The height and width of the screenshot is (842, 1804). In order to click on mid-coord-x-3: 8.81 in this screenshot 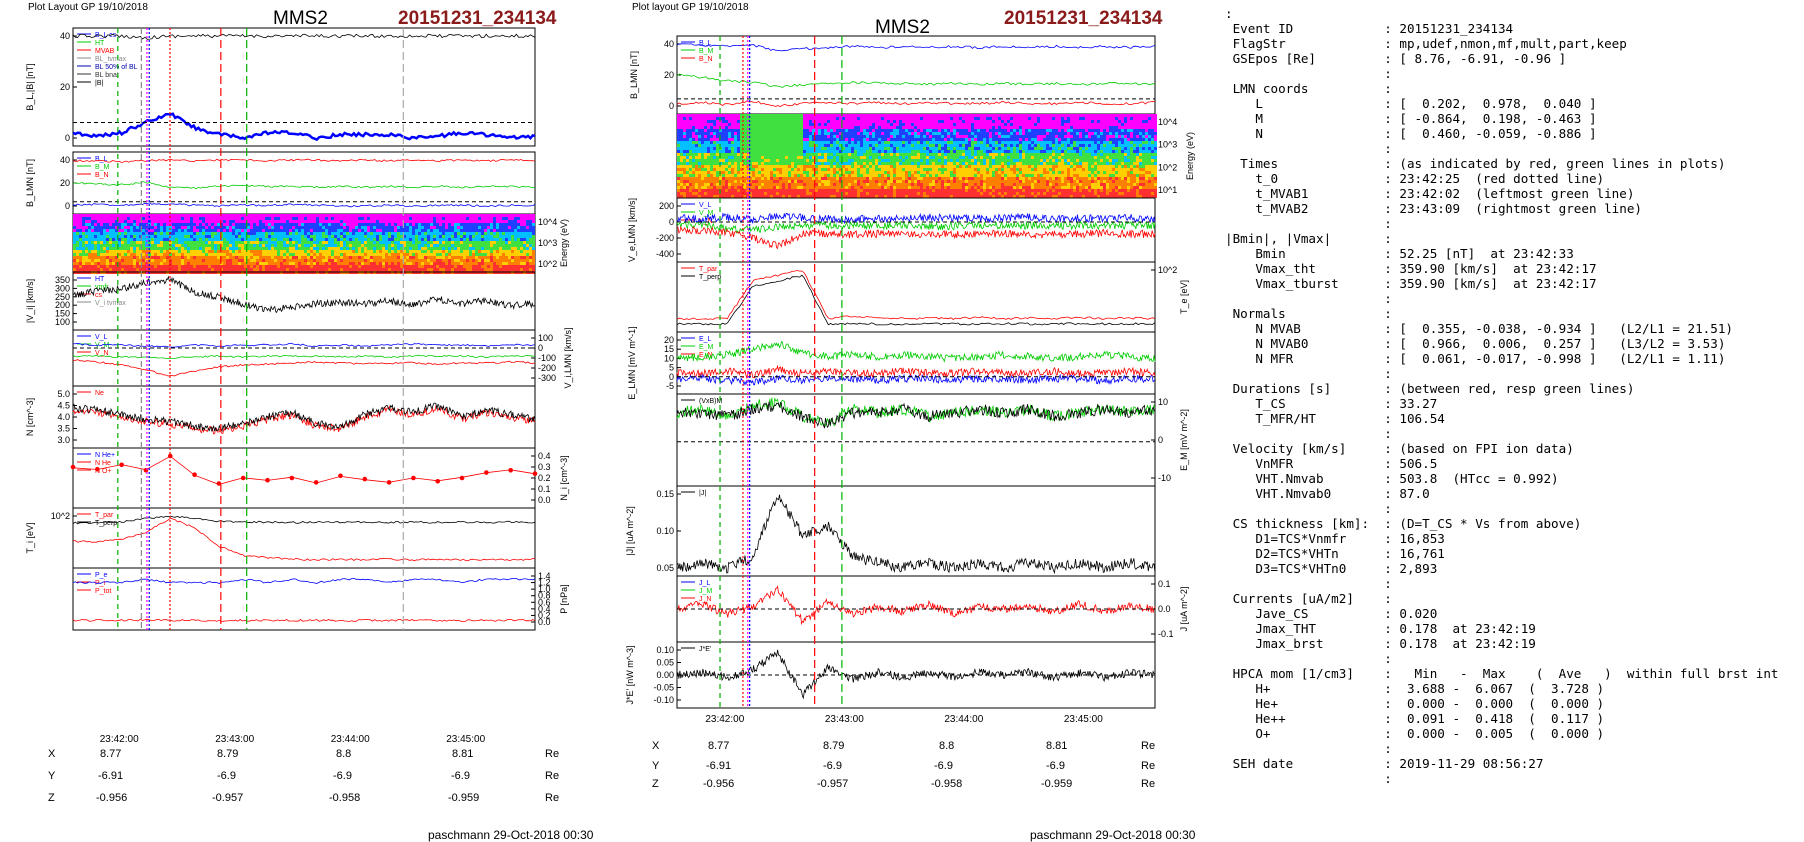, I will do `click(1056, 746)`.